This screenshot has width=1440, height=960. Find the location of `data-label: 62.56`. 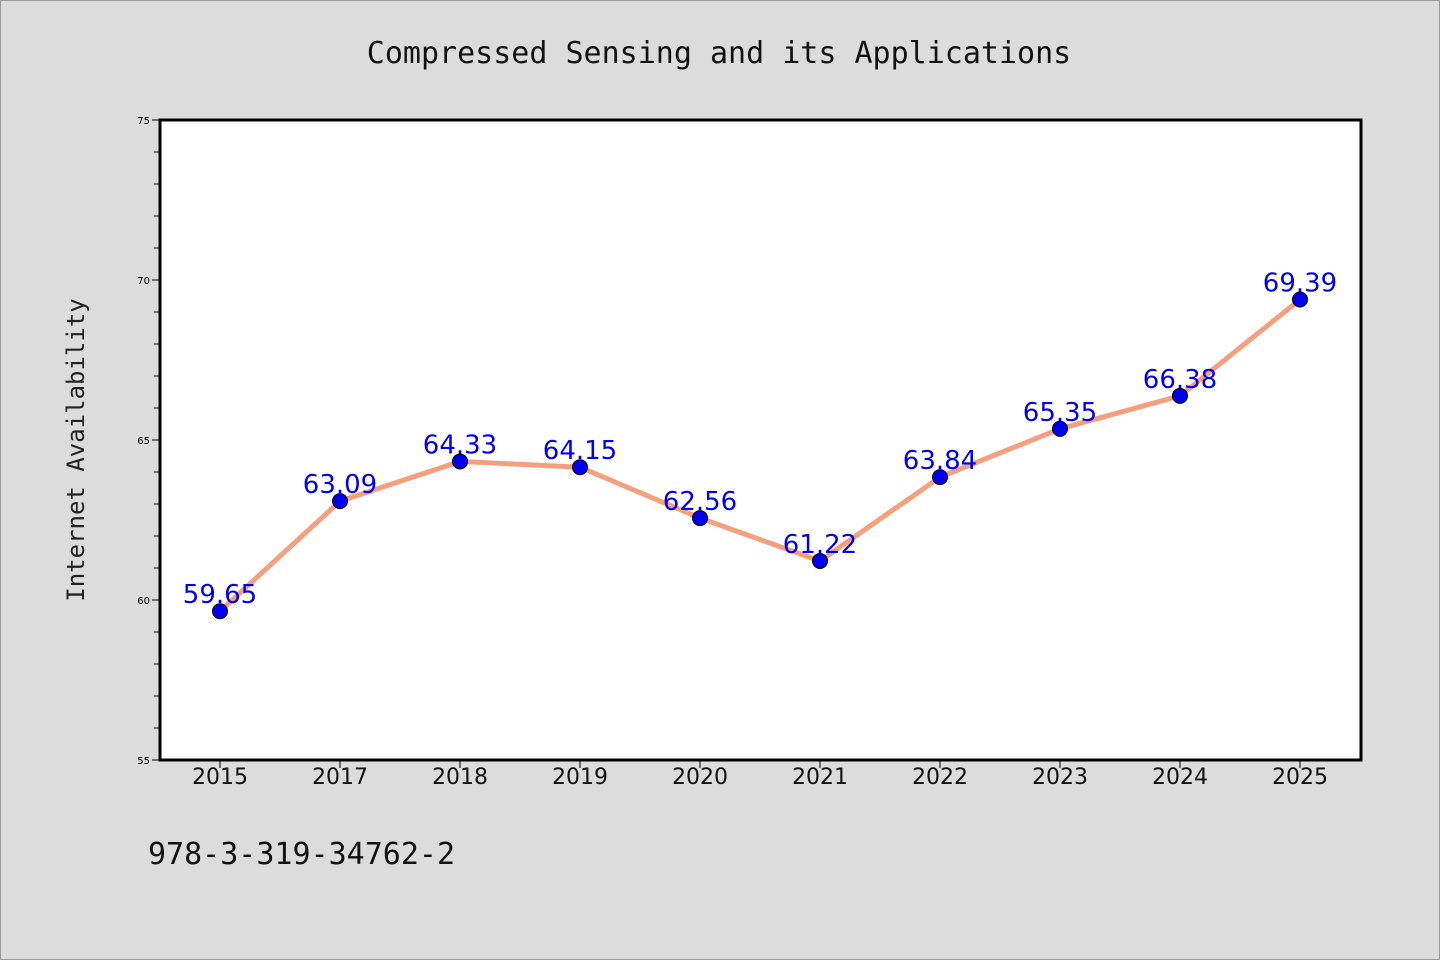

data-label: 62.56 is located at coordinates (700, 502).